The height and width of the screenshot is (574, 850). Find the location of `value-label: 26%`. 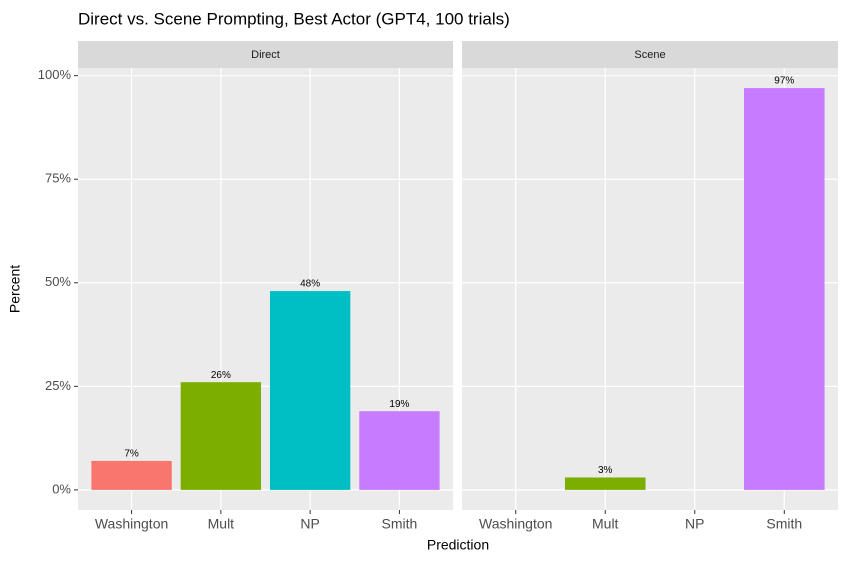

value-label: 26% is located at coordinates (221, 375).